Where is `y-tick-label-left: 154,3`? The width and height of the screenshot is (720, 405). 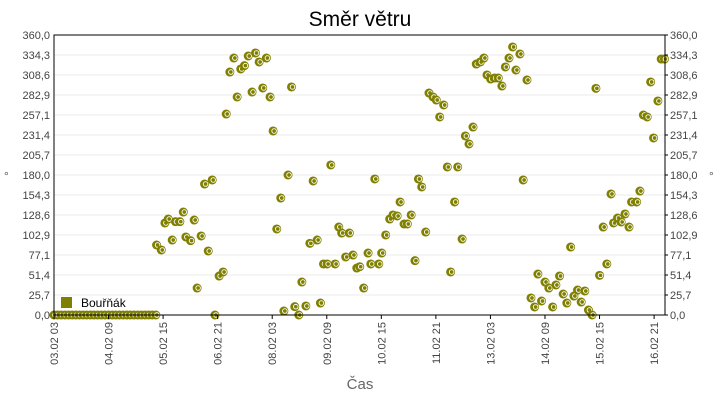
y-tick-label-left: 154,3 is located at coordinates (36, 196).